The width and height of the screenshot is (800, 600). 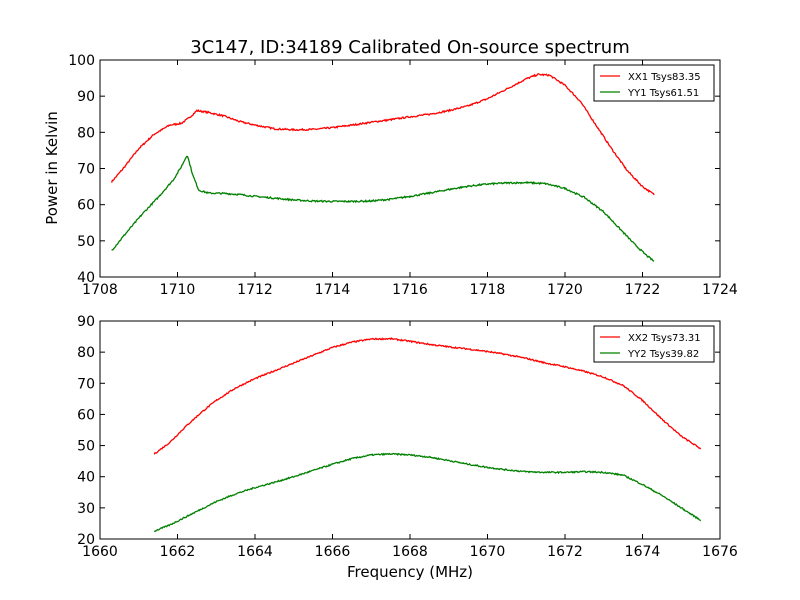 What do you see at coordinates (565, 552) in the screenshot?
I see `x-tick-label: 1672` at bounding box center [565, 552].